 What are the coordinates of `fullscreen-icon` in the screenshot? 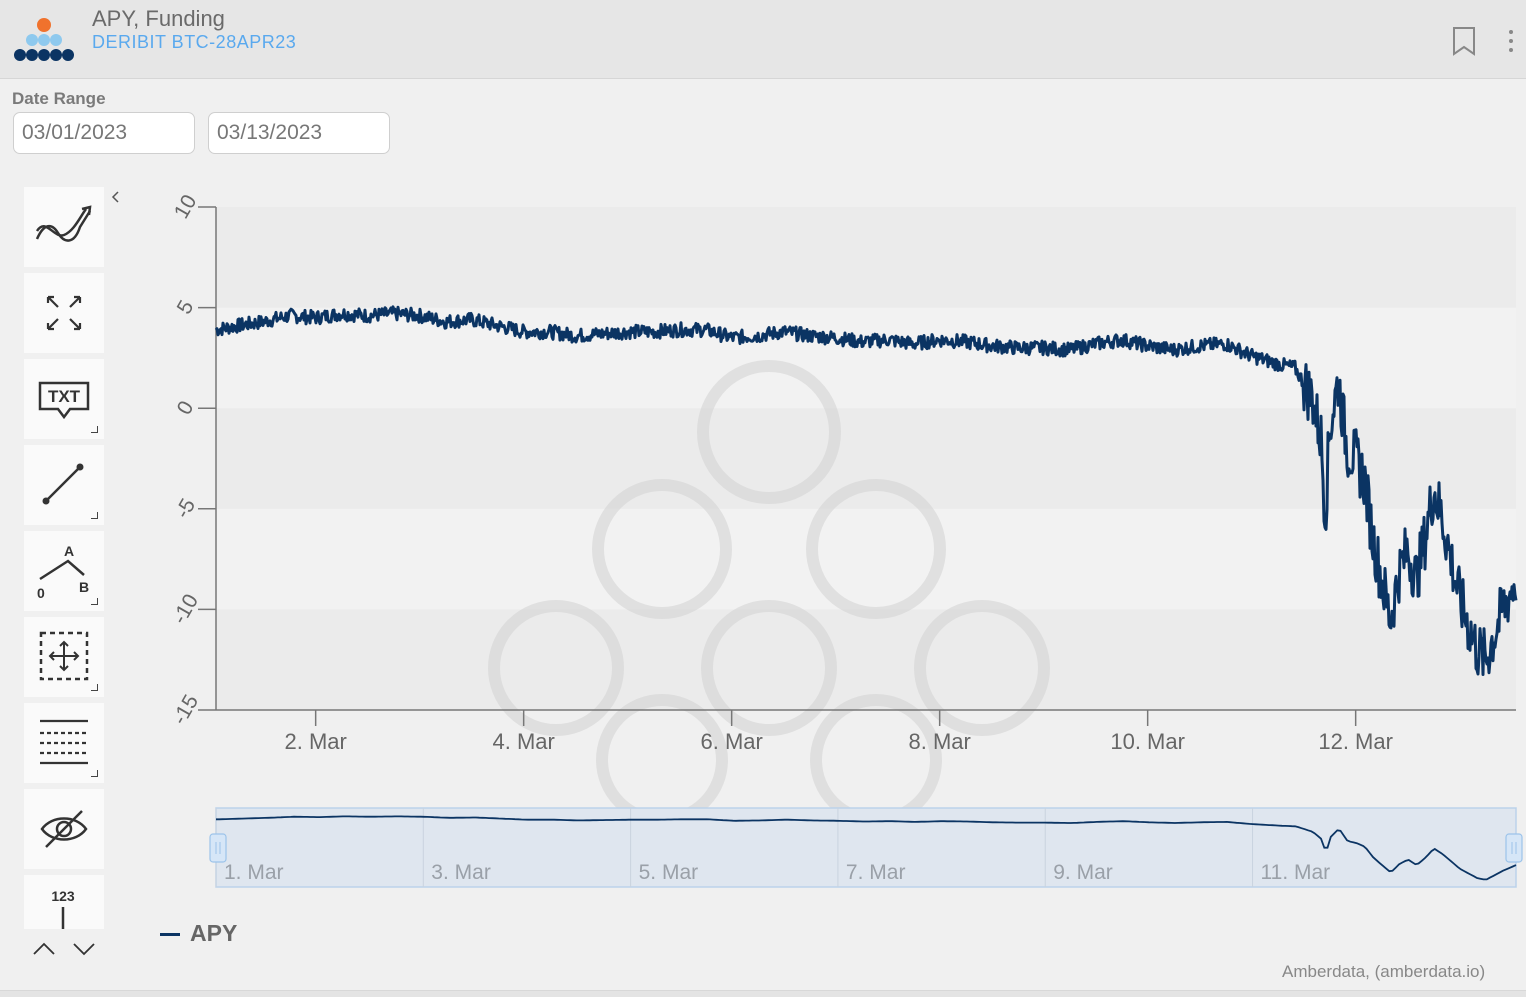 It's located at (64, 313).